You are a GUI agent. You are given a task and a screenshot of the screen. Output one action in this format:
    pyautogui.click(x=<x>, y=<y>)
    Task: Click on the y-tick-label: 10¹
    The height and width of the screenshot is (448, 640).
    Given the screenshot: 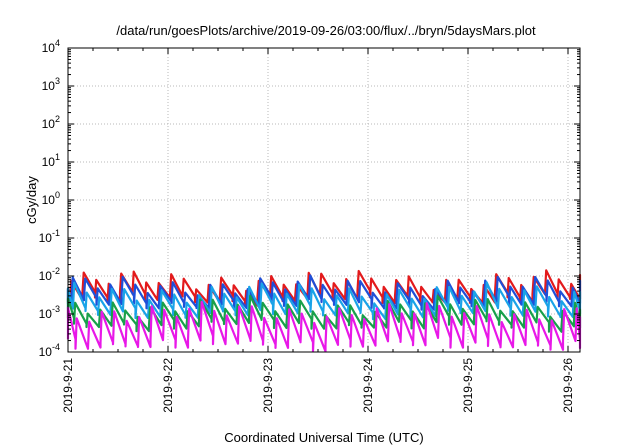 What is the action you would take?
    pyautogui.click(x=51, y=160)
    